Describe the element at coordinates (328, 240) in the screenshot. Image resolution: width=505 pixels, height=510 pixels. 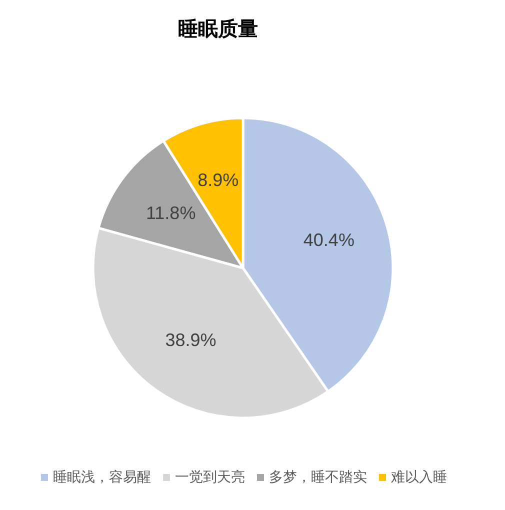
I see `data-label: 40.4%` at that location.